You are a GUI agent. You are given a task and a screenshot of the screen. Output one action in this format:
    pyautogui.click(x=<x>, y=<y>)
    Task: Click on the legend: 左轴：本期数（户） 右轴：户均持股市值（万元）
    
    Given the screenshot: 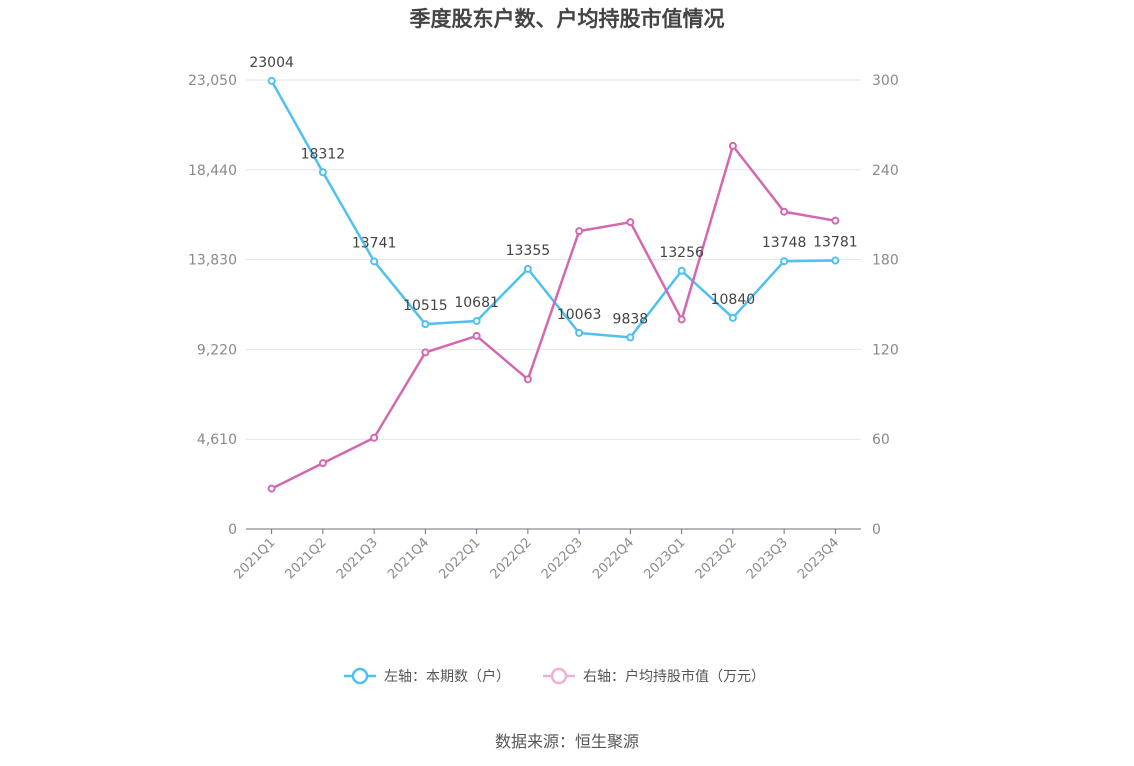 What is the action you would take?
    pyautogui.click(x=554, y=676)
    